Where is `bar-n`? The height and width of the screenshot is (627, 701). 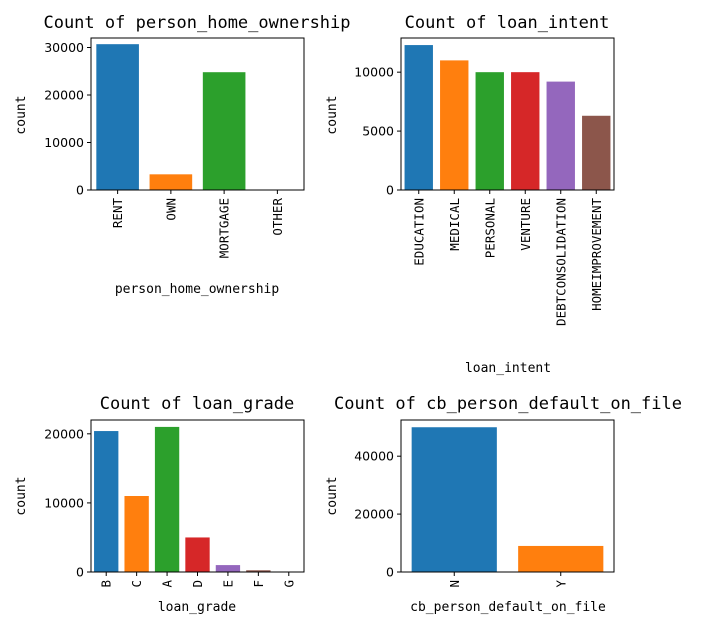
bar-n is located at coordinates (454, 499).